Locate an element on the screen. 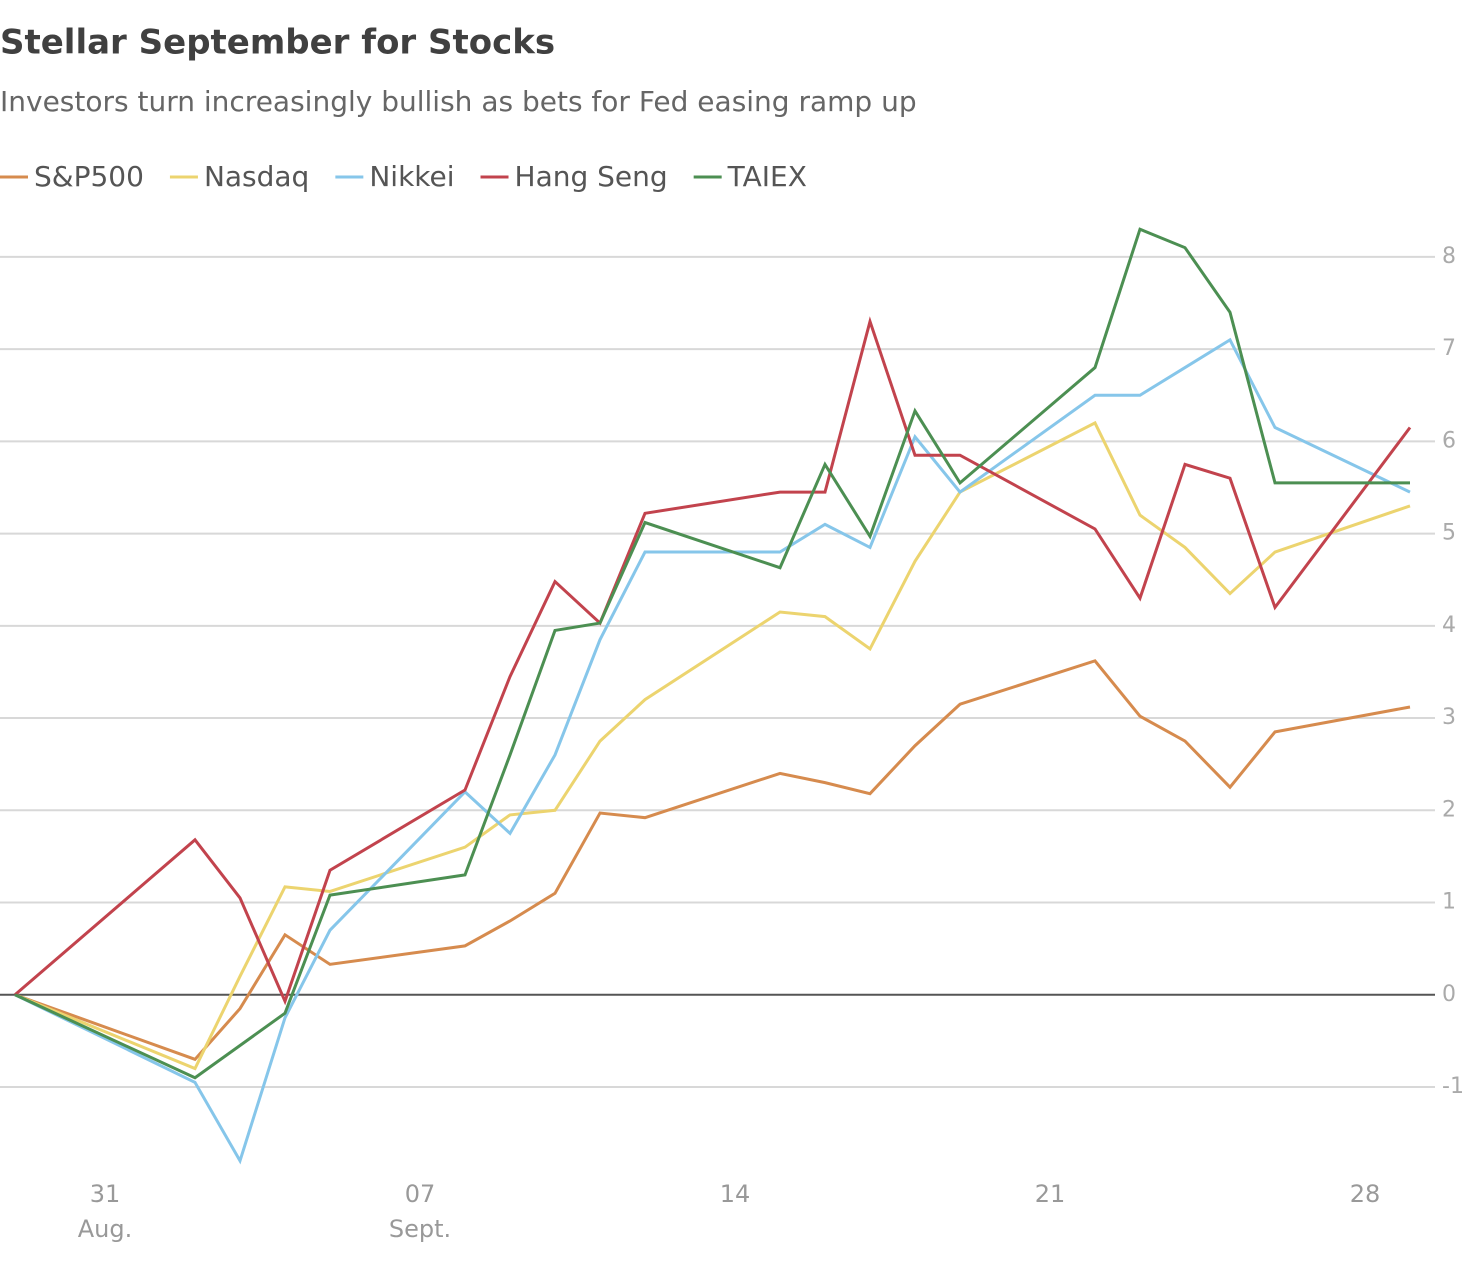  y-tick-label: 6 is located at coordinates (1449, 440).